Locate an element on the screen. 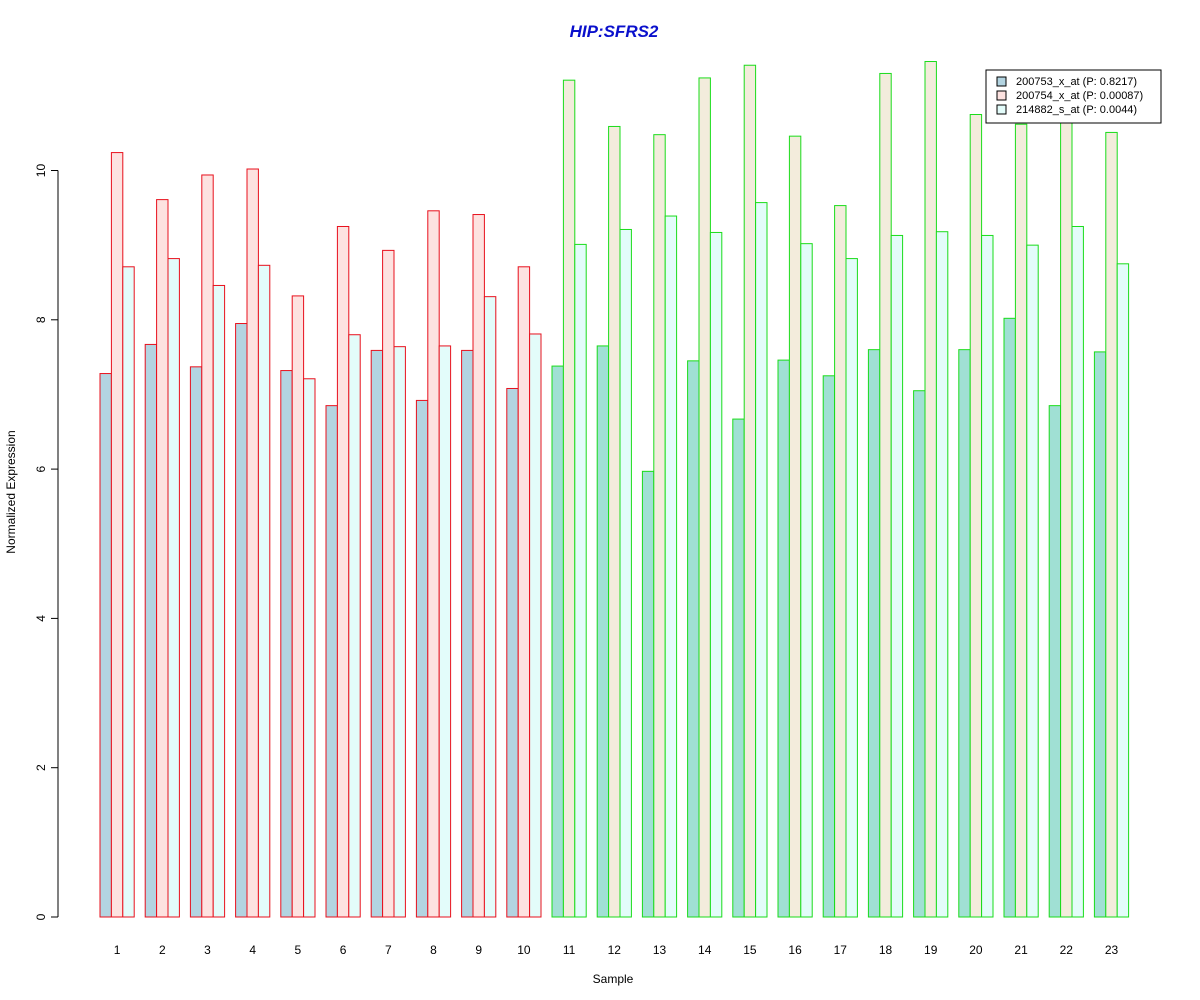  x-tick-label: 11 is located at coordinates (569, 950).